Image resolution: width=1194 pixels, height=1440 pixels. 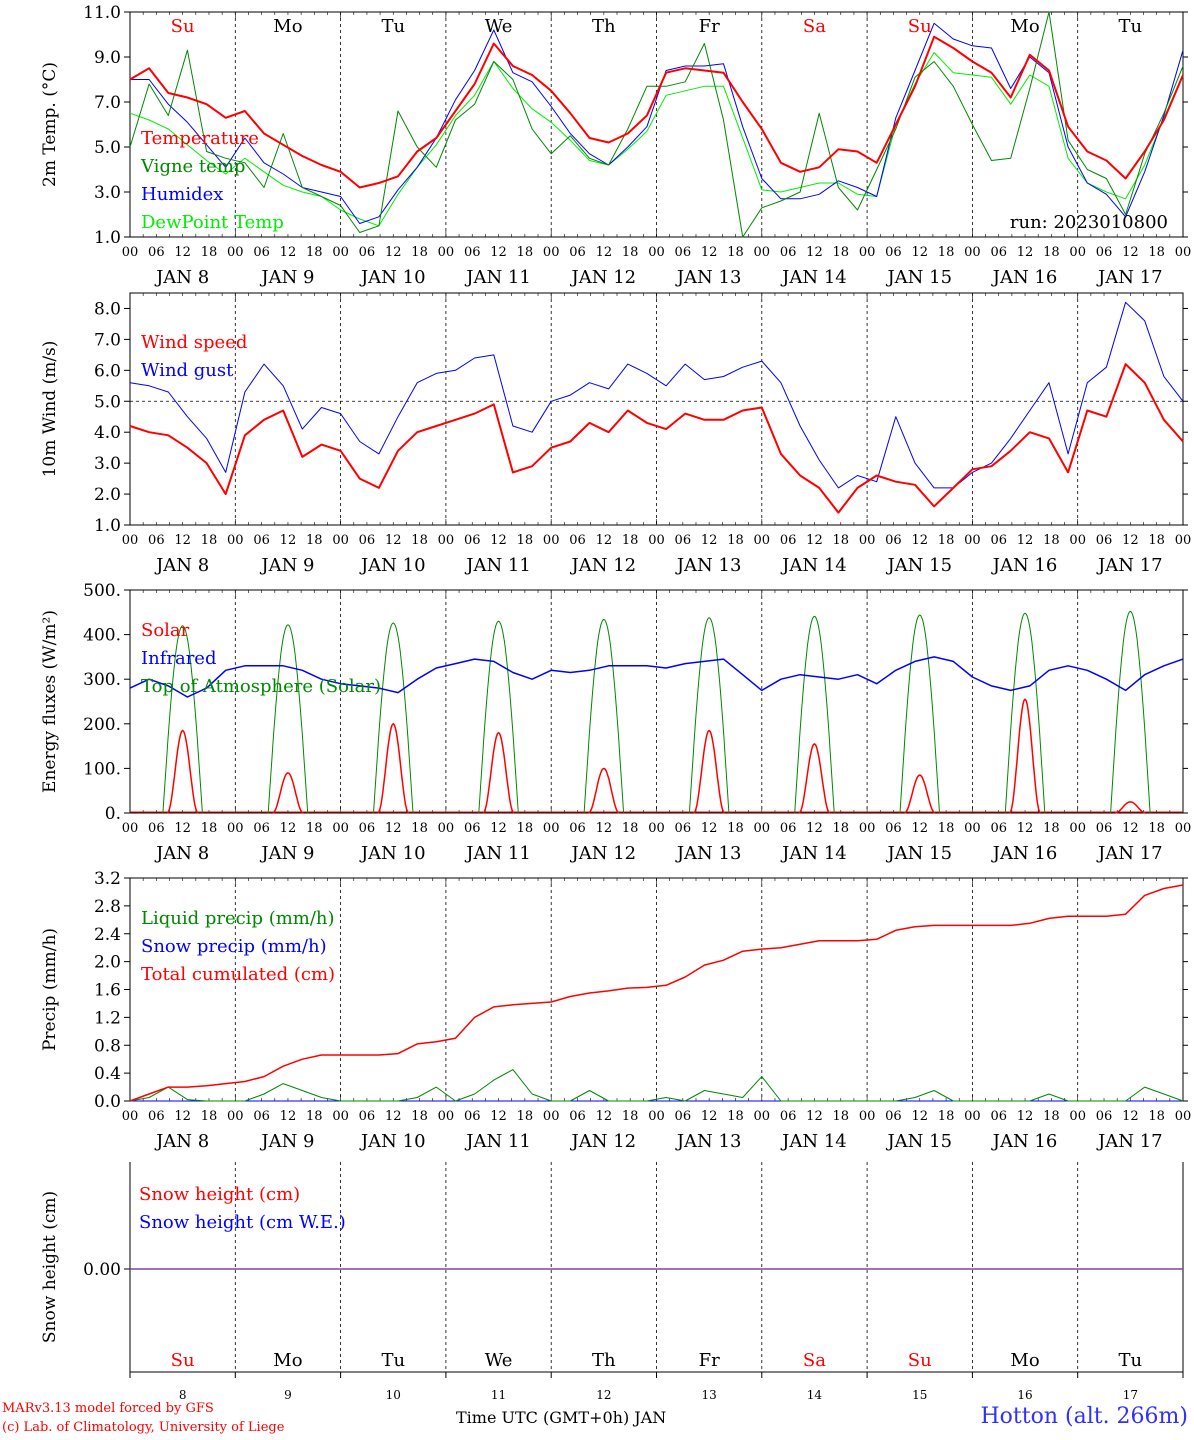 What do you see at coordinates (286, 277) in the screenshot?
I see `temp-date-label: JAN 9` at bounding box center [286, 277].